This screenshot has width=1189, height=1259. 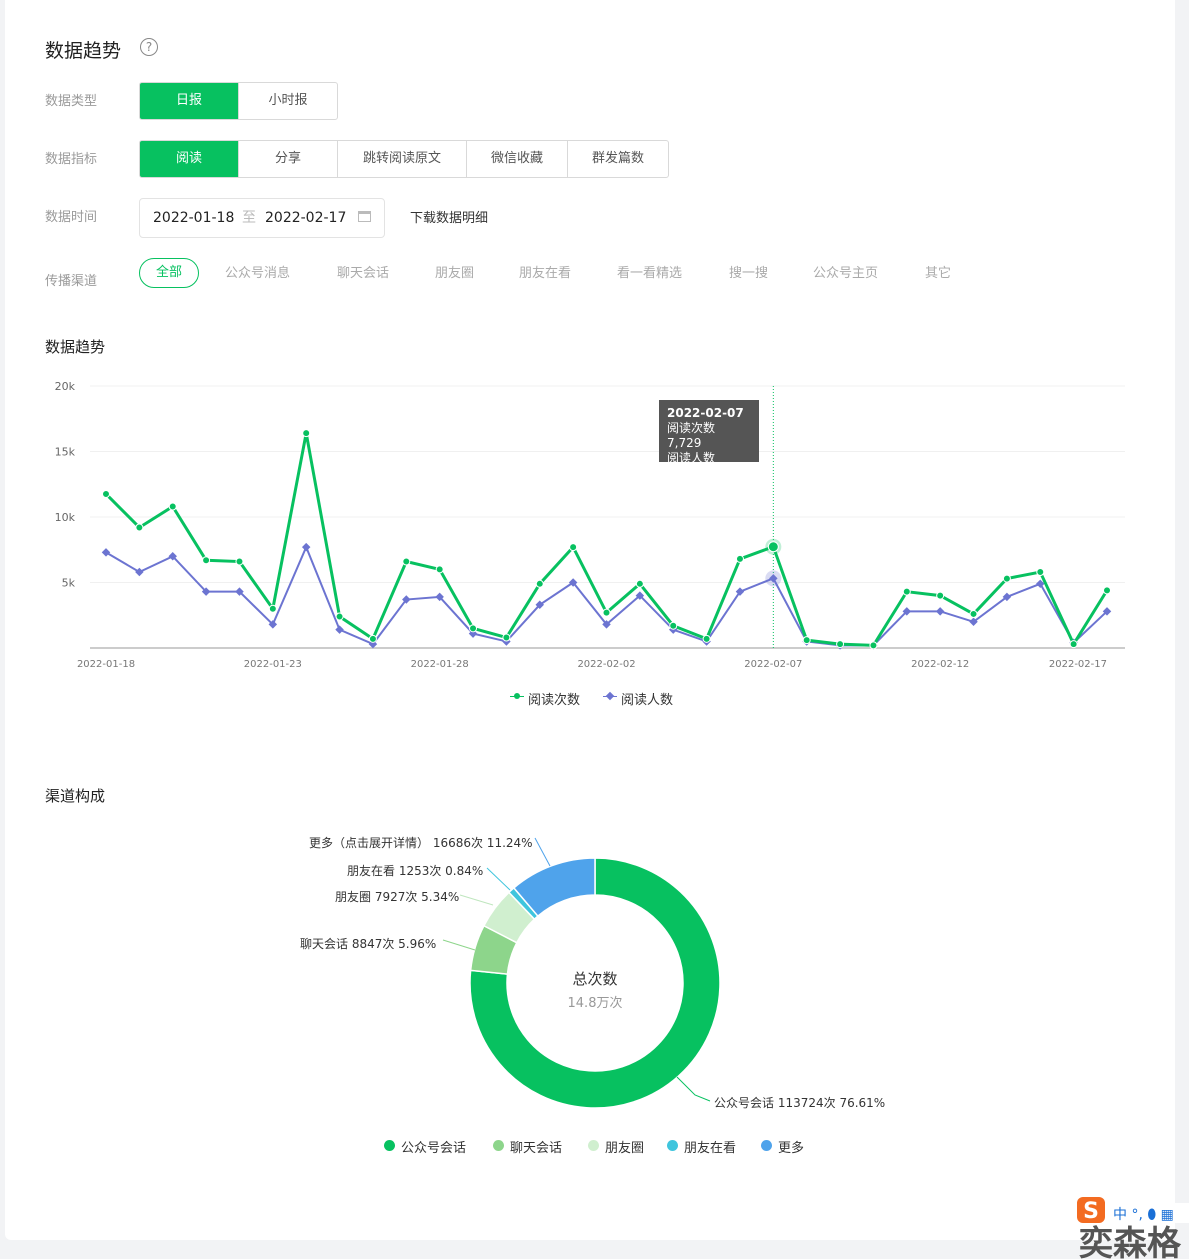 What do you see at coordinates (606, 664) in the screenshot?
I see `x-tick-label: 2022-02-02` at bounding box center [606, 664].